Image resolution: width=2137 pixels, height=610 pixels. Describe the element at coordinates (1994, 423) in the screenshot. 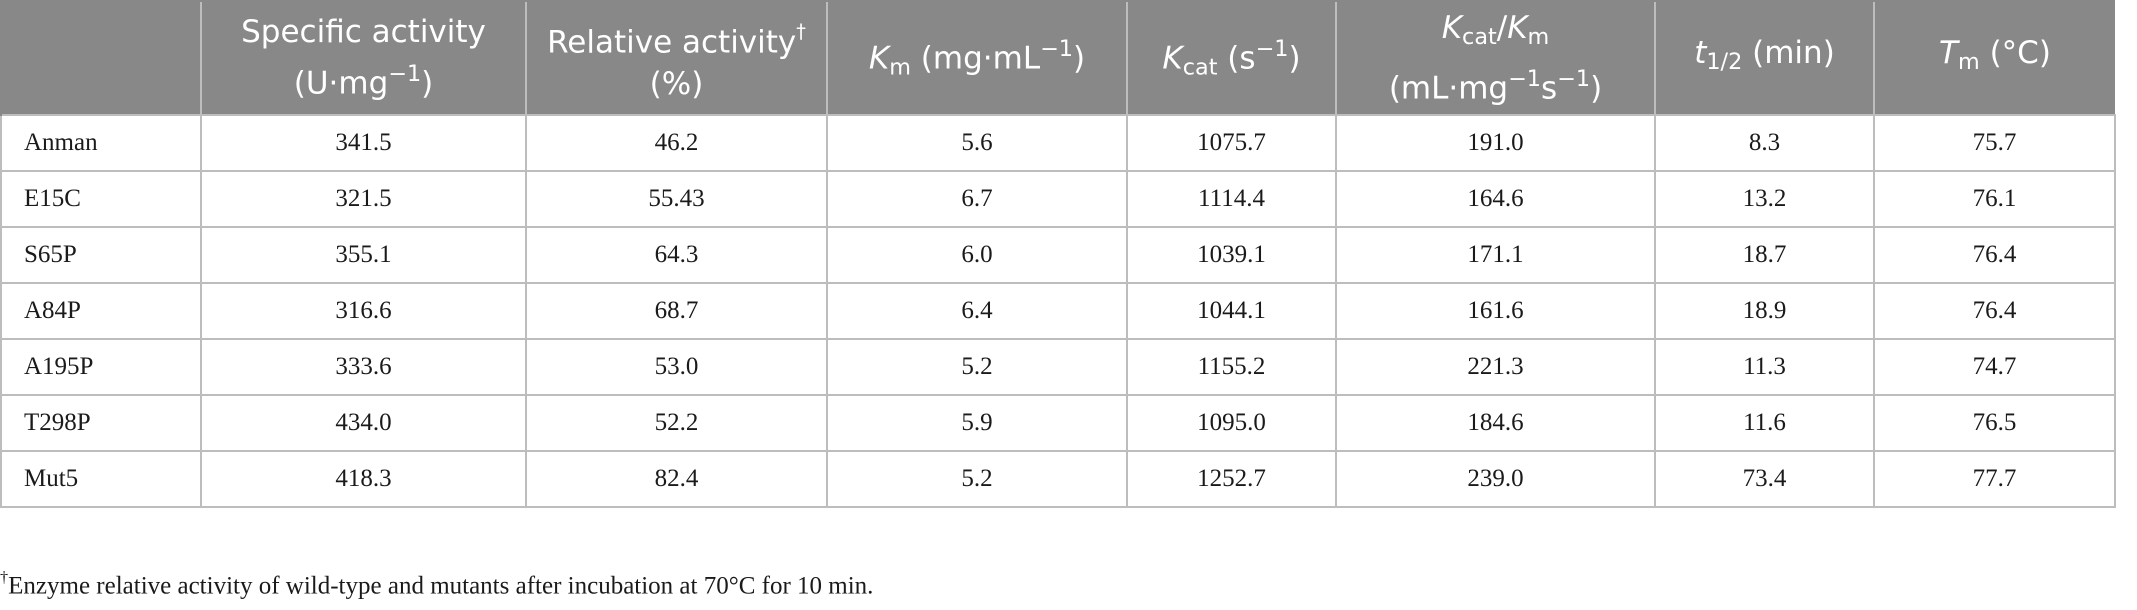

I see `table-cell: 76.5` at that location.